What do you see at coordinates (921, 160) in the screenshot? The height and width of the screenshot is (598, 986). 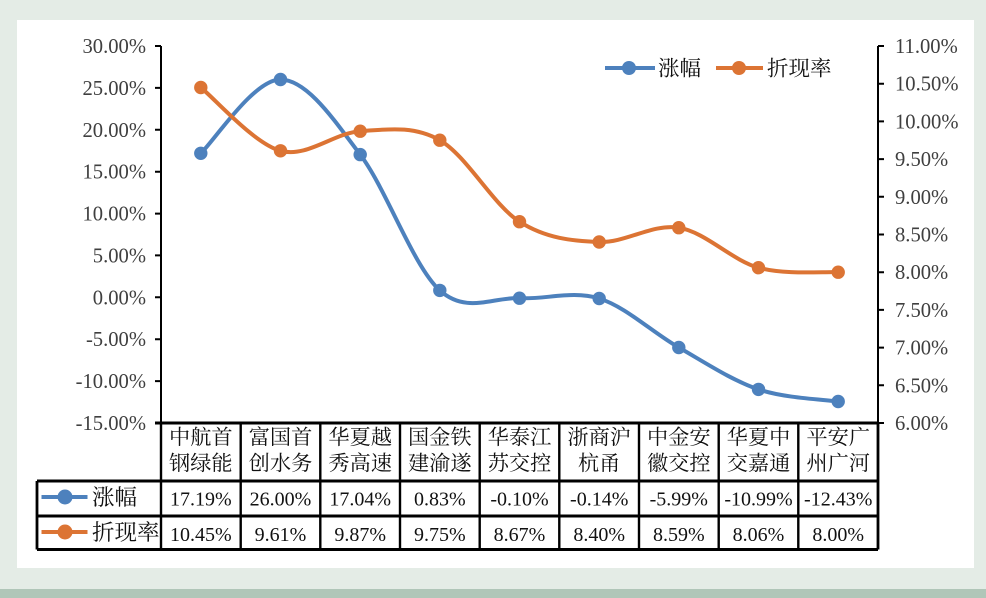 I see `svg-text: 9.50%` at bounding box center [921, 160].